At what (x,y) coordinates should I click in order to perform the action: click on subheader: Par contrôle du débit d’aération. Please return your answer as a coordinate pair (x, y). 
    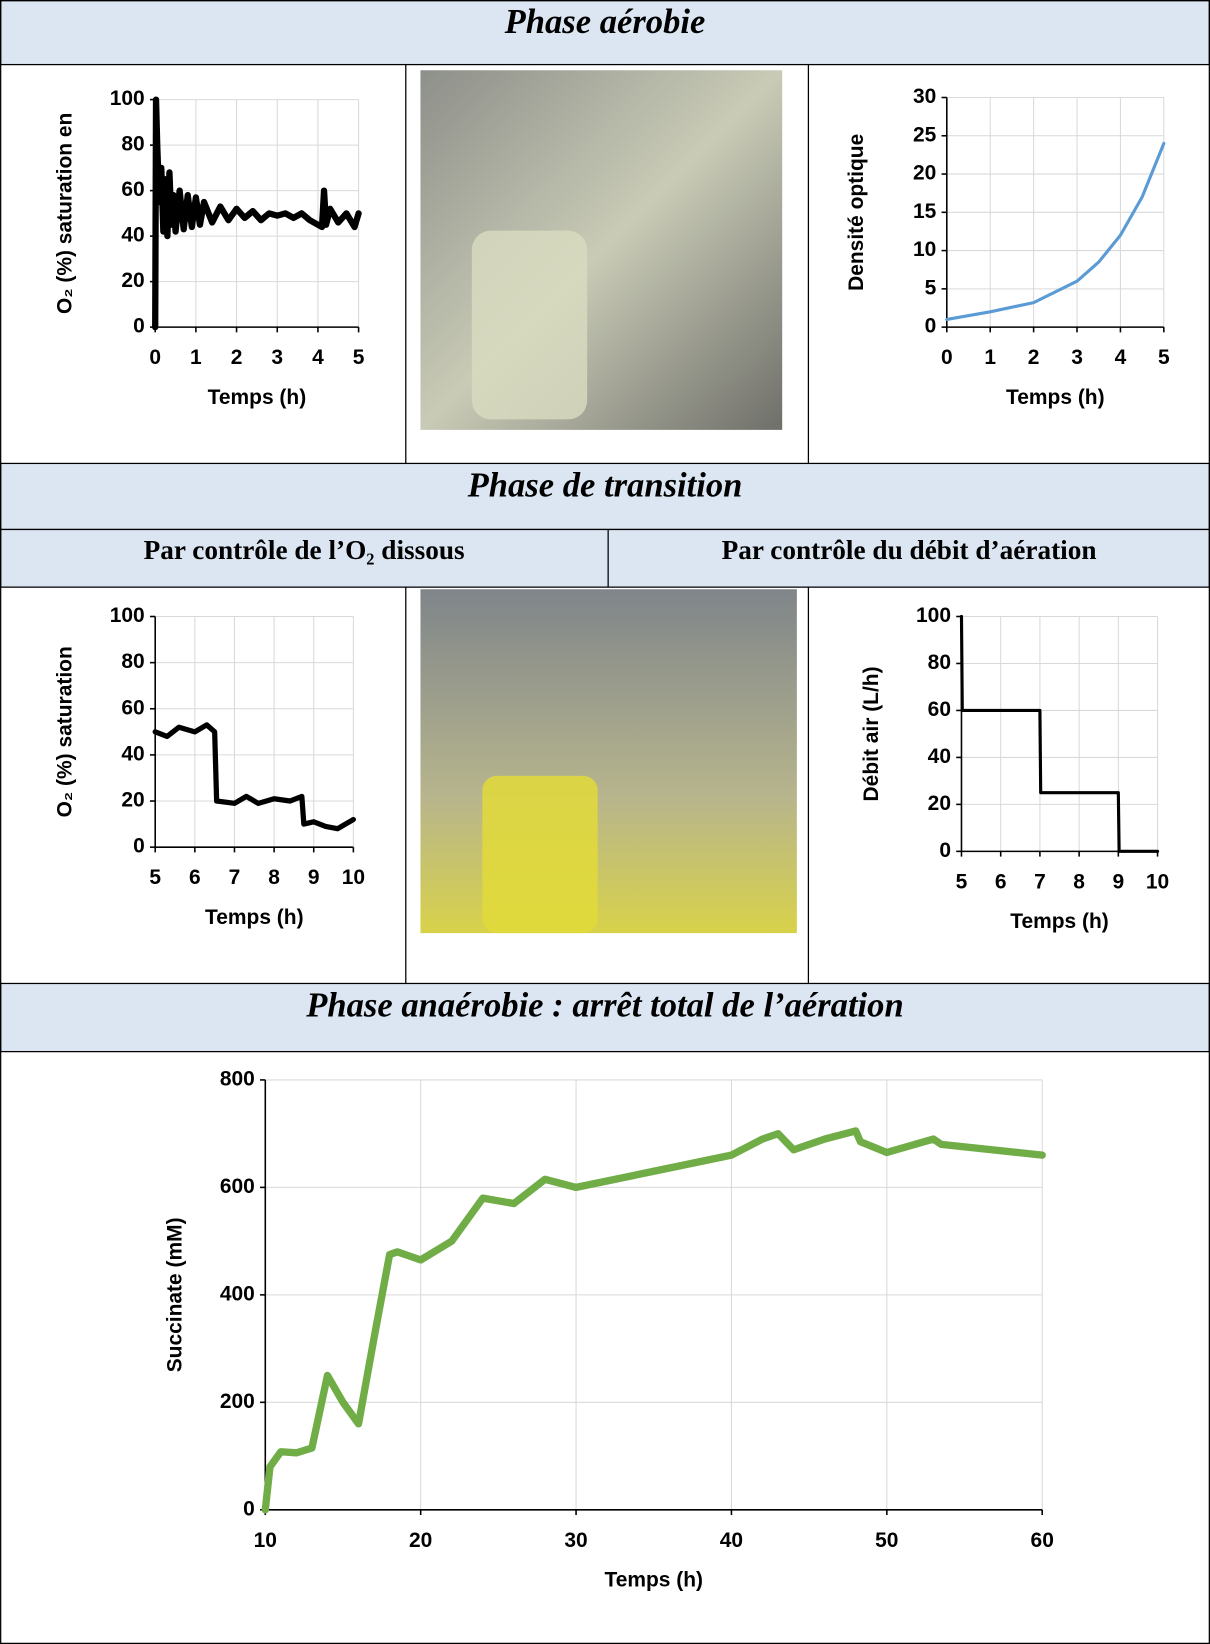
    Looking at the image, I should click on (909, 550).